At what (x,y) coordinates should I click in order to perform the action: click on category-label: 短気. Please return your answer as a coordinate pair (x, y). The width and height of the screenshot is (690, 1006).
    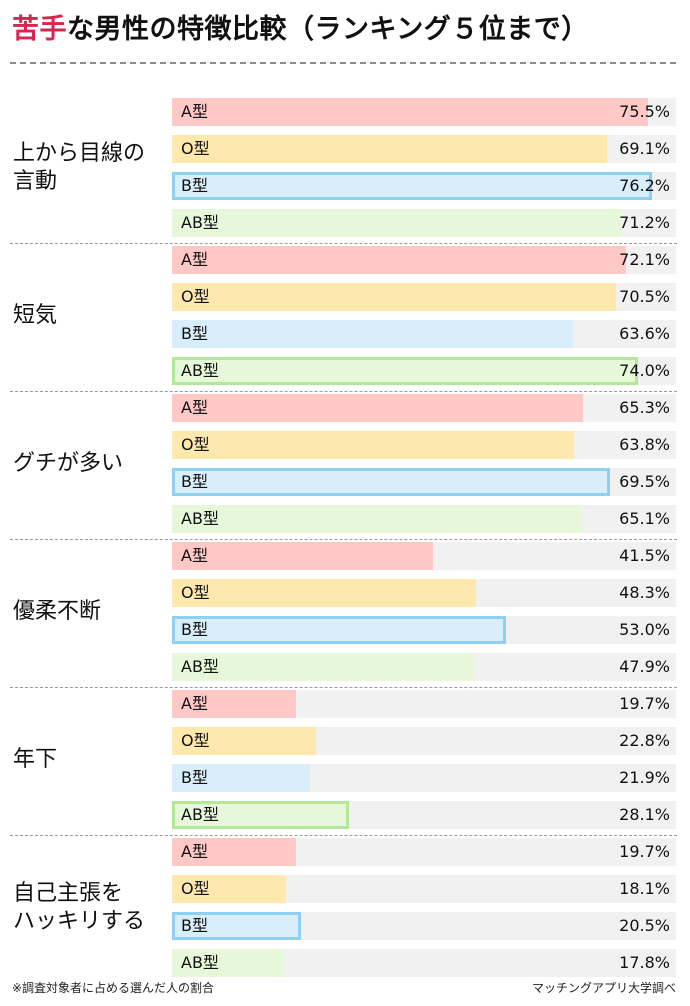
    Looking at the image, I should click on (88, 315).